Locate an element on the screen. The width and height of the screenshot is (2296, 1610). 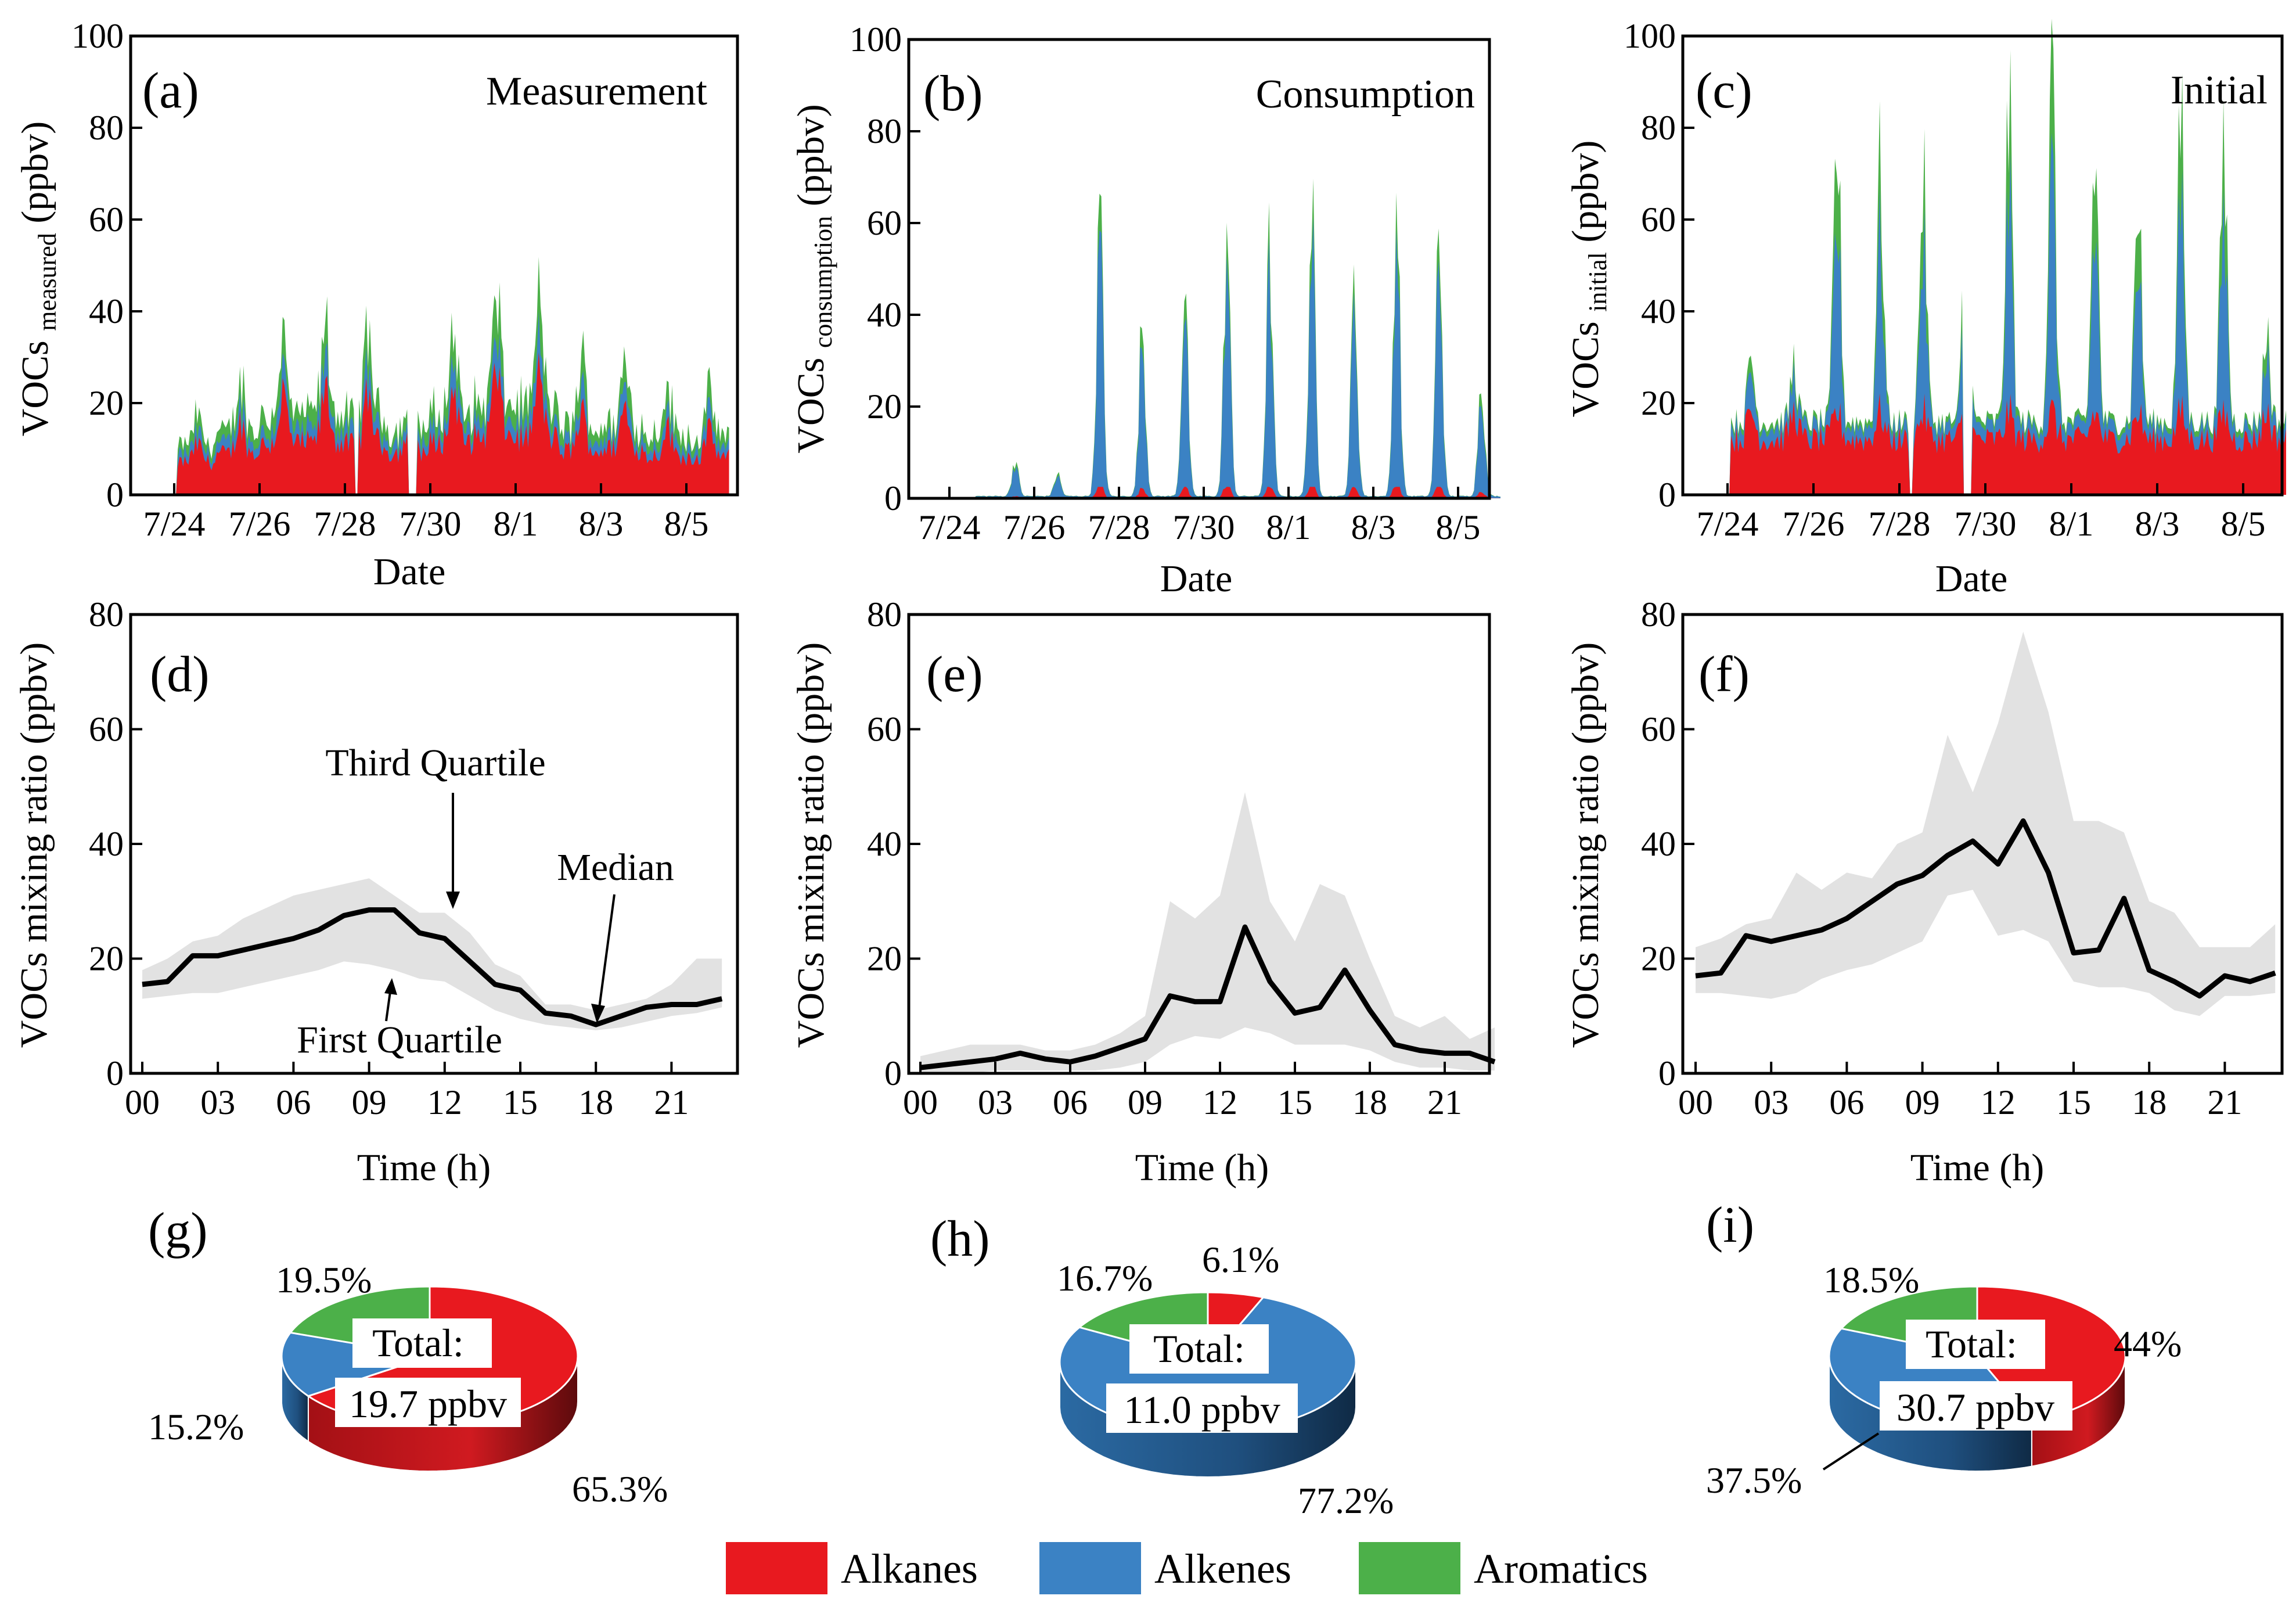
panel-label: (i) is located at coordinates (1730, 1225).